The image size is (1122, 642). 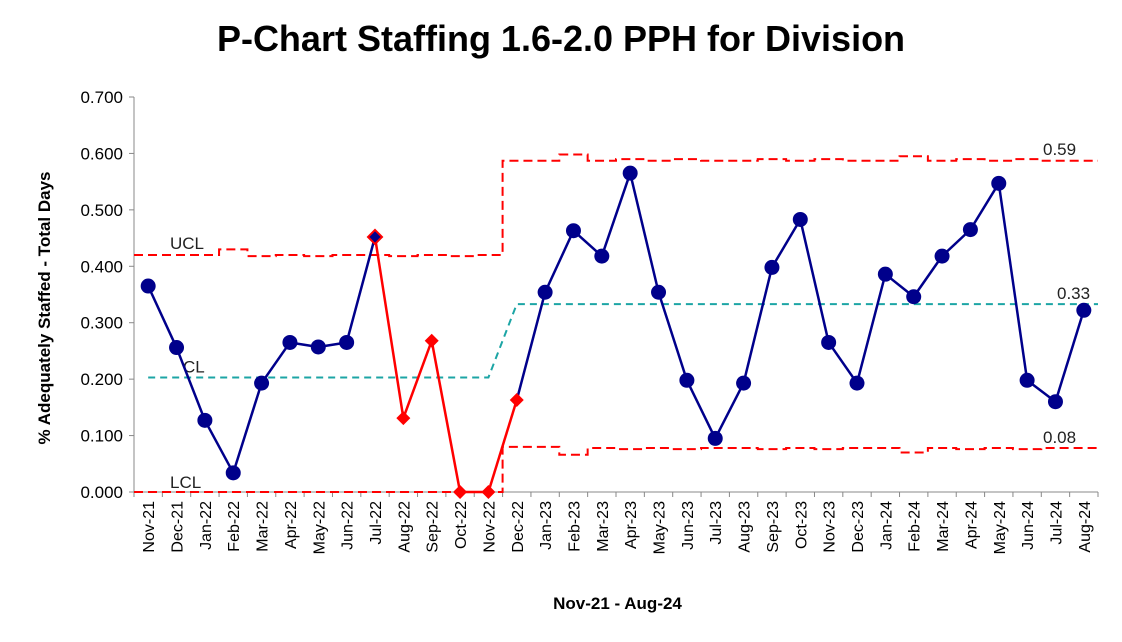 I want to click on y-tick-label: 0.100, so click(x=101, y=436).